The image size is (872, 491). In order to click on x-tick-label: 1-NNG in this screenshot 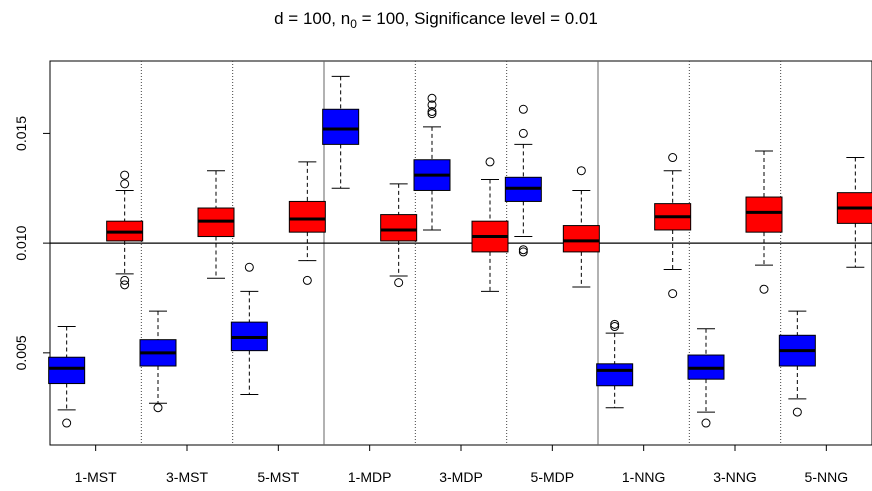, I will do `click(644, 477)`.